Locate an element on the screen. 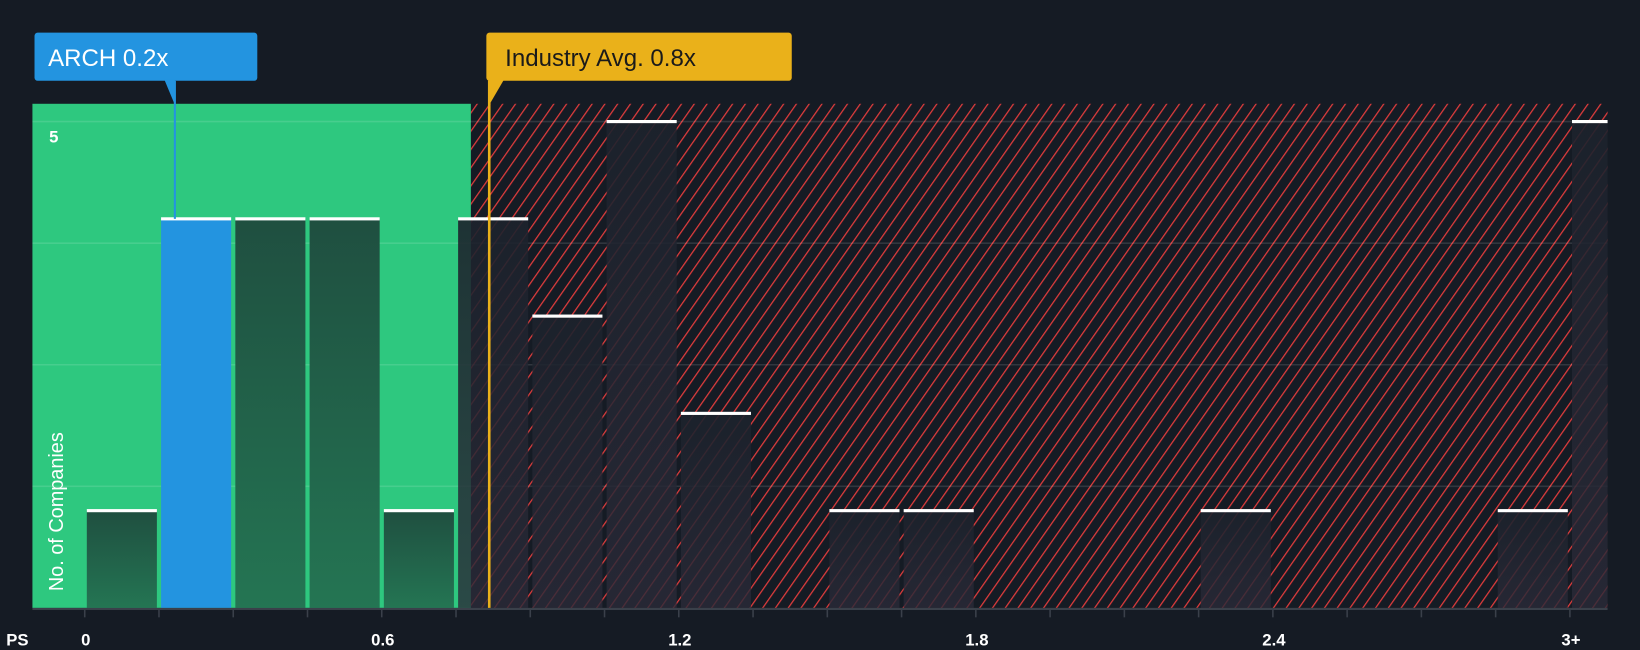 This screenshot has height=650, width=1640. x-axis-label: PS is located at coordinates (17, 640).